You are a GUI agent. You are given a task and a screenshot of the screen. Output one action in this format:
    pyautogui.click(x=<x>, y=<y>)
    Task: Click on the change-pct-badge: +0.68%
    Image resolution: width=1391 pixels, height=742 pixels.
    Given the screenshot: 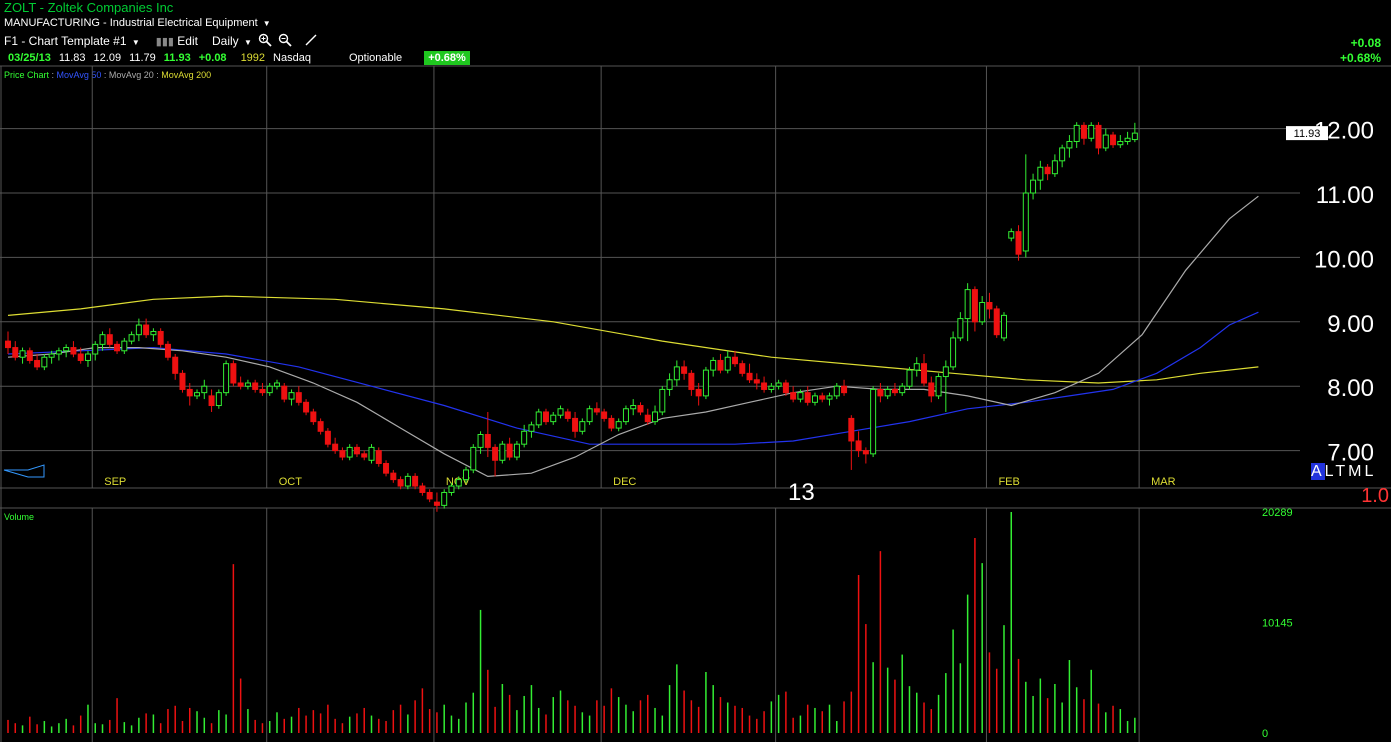 What is the action you would take?
    pyautogui.click(x=447, y=58)
    